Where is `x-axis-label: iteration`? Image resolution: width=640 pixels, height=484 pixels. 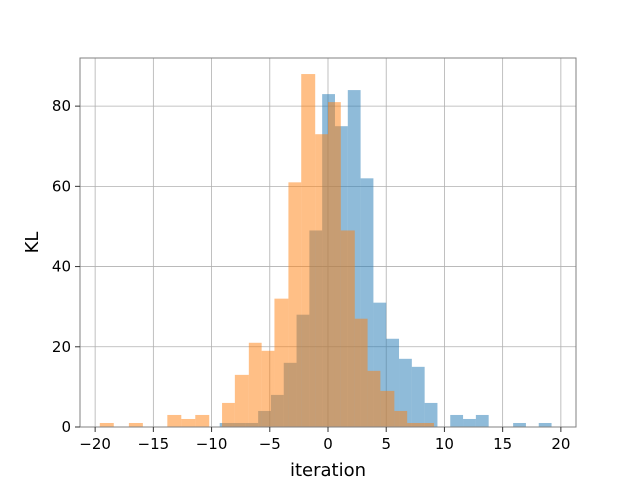 x-axis-label: iteration is located at coordinates (328, 470).